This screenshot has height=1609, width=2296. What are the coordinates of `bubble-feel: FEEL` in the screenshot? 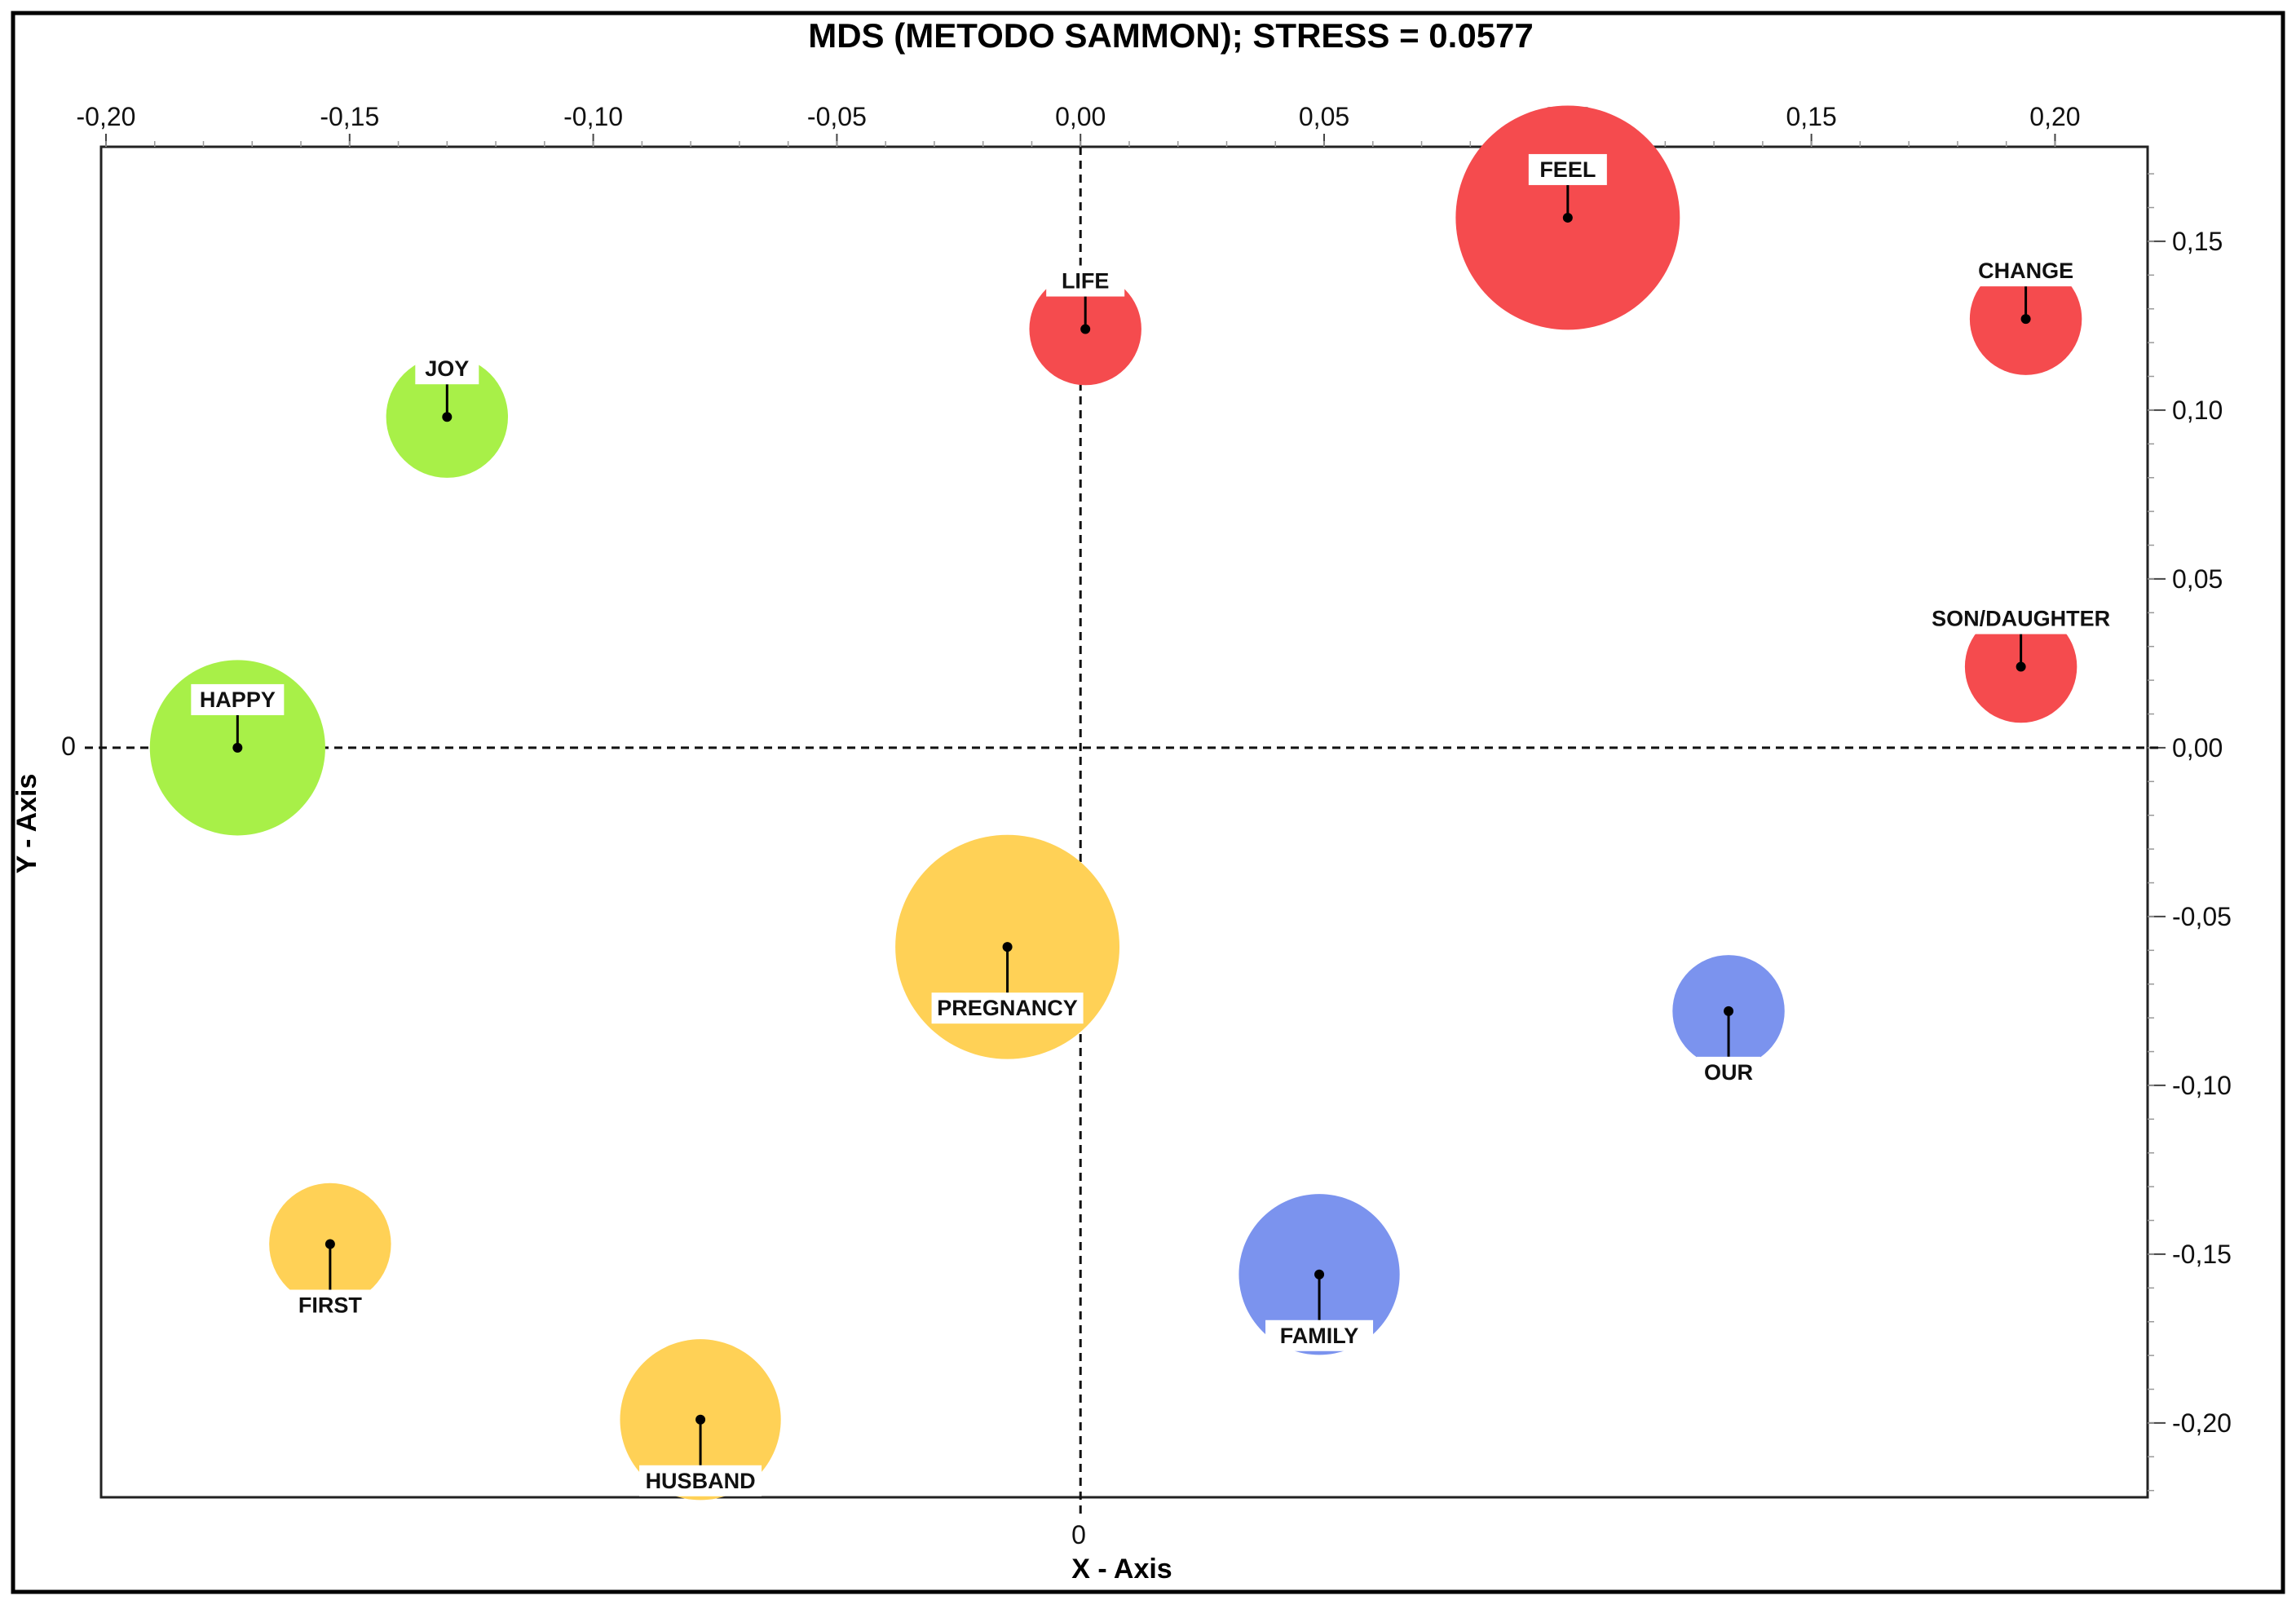 It's located at (1567, 217).